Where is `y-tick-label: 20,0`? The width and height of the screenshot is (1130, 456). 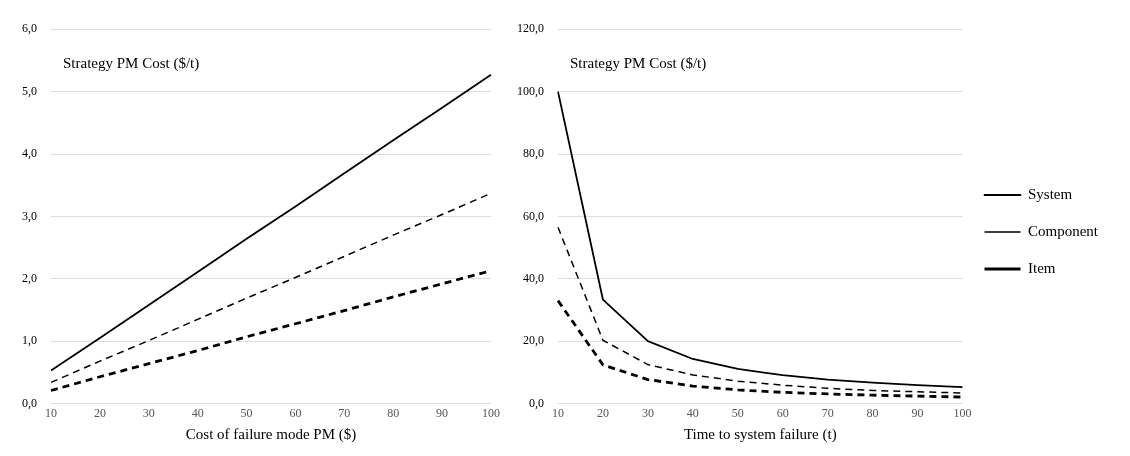
y-tick-label: 20,0 is located at coordinates (533, 340).